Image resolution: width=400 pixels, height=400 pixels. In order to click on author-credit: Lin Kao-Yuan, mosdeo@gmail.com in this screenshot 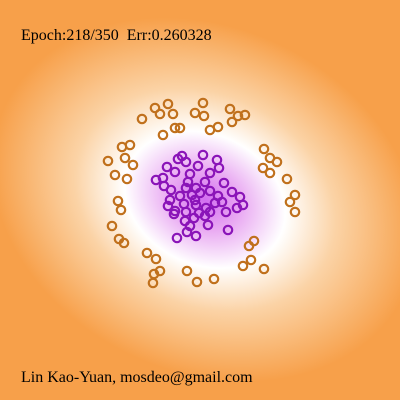, I will do `click(137, 377)`.